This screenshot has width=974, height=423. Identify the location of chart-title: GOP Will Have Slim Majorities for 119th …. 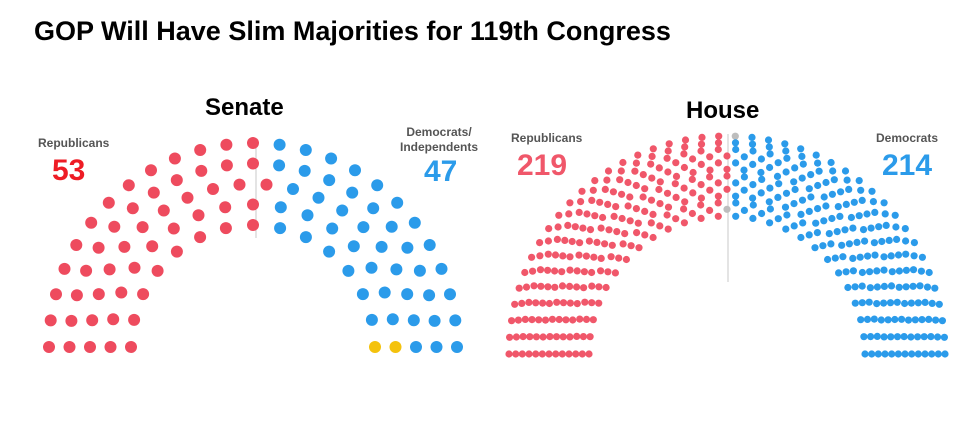
(352, 31).